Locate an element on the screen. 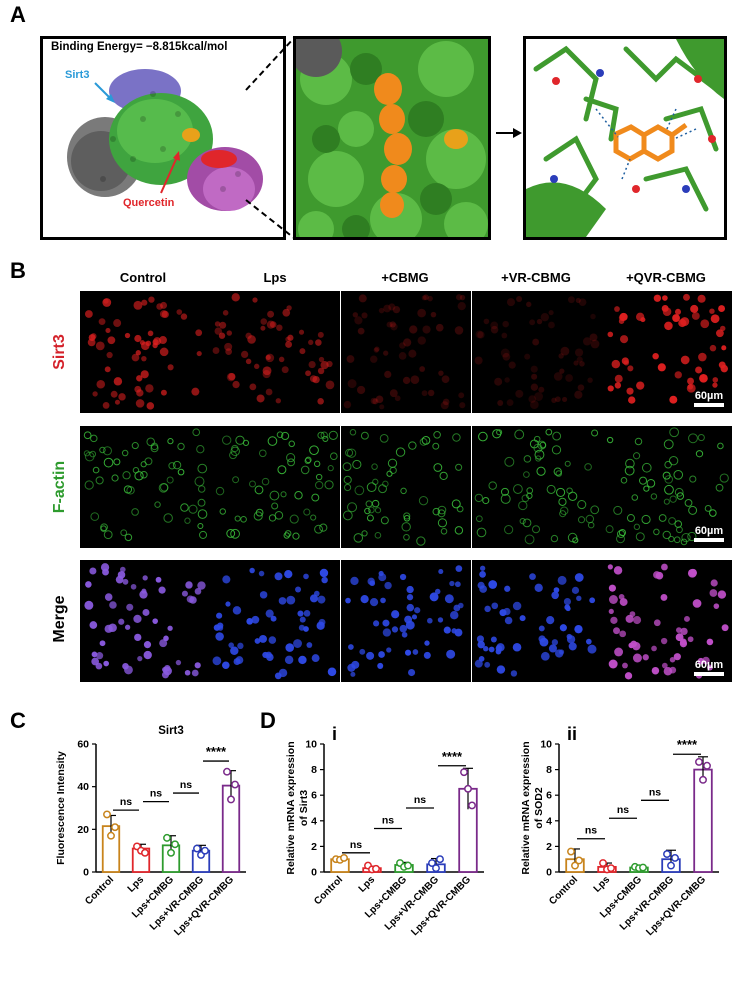 This screenshot has height=981, width=738. chart-title: Sirt3 is located at coordinates (171, 731).